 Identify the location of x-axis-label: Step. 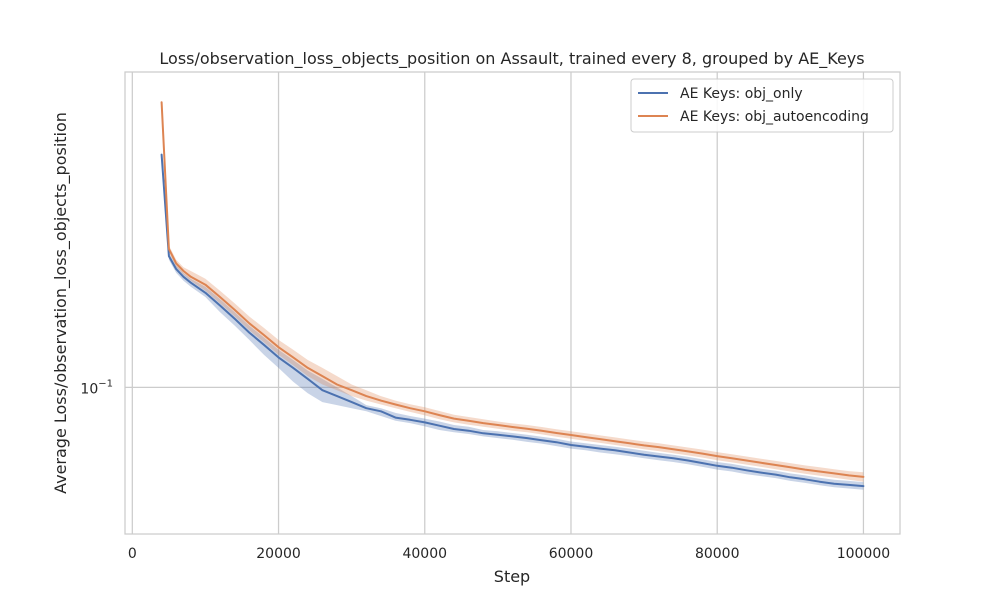
(512, 576).